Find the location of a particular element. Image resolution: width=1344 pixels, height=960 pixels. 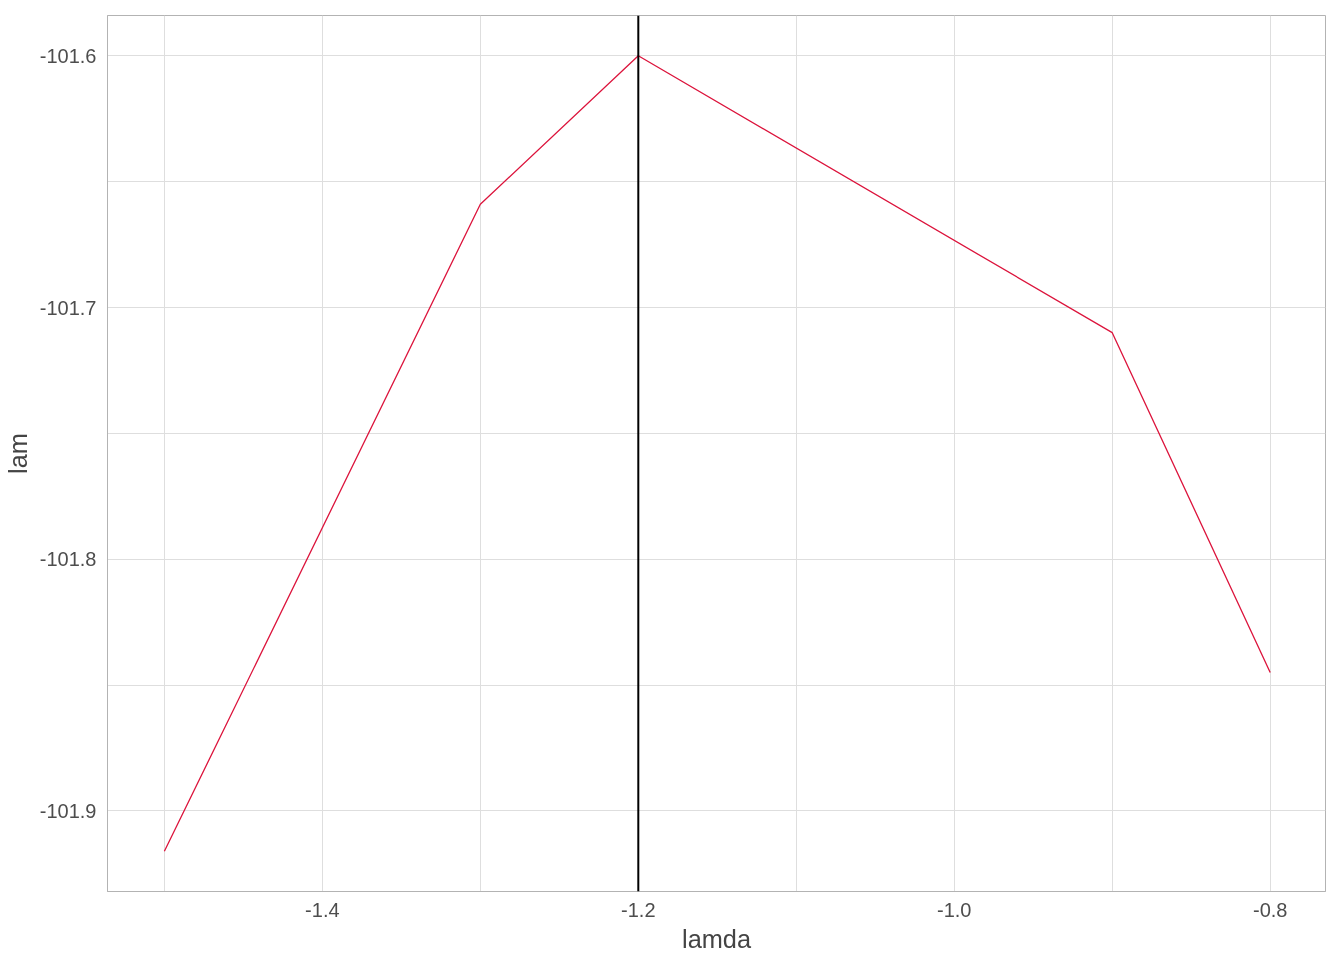

y-tick-label: -101.8 is located at coordinates (68, 559).